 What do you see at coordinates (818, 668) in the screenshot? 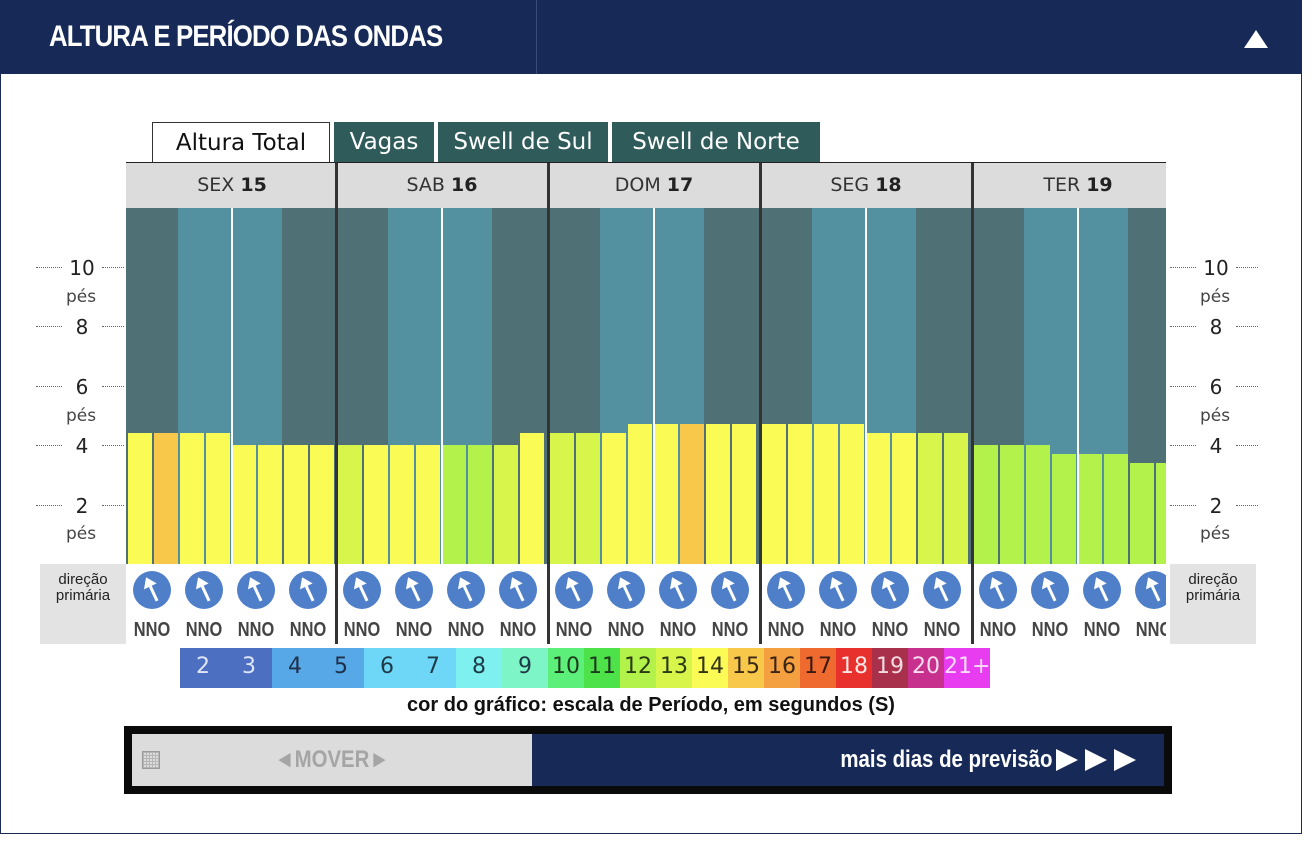
I see `period-scale-cell: 17` at bounding box center [818, 668].